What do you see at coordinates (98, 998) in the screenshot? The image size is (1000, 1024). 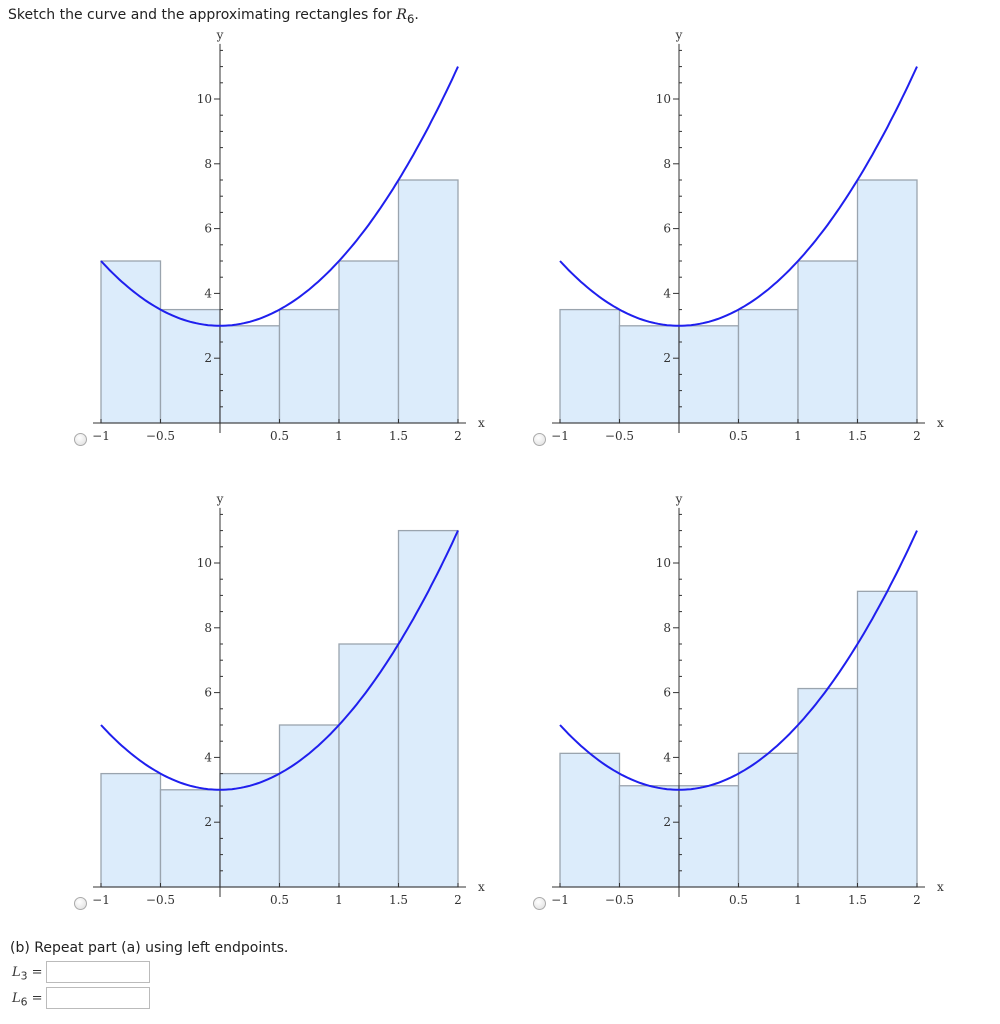 I see `l6-input` at bounding box center [98, 998].